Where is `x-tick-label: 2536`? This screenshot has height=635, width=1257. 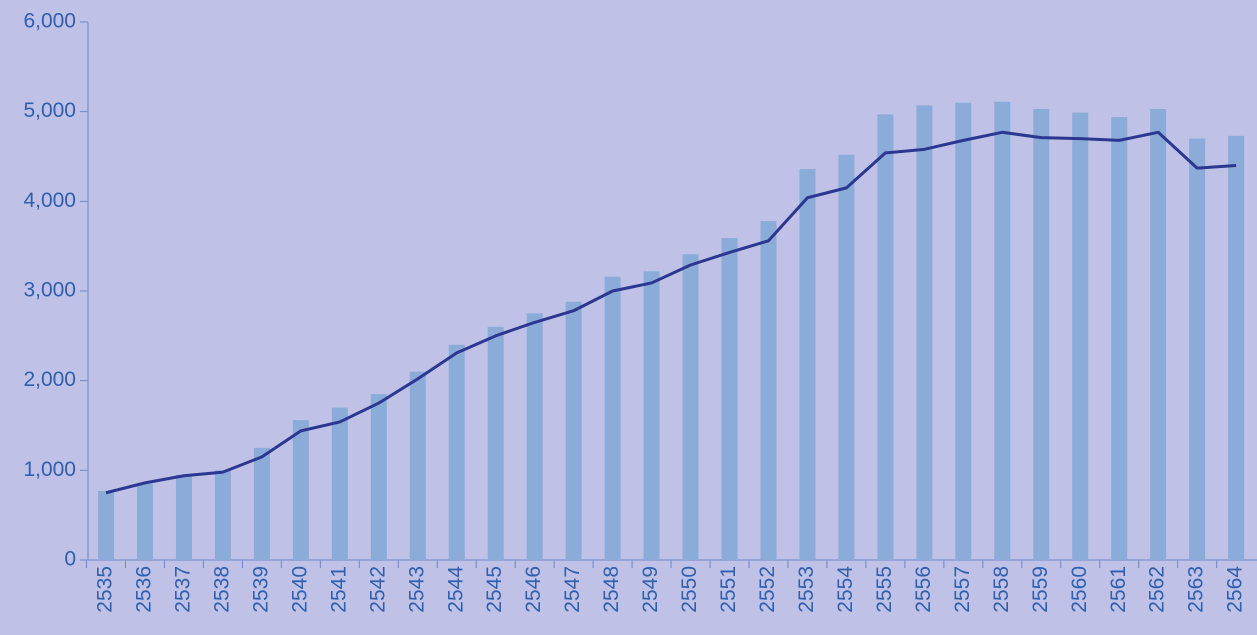
x-tick-label: 2536 is located at coordinates (144, 589).